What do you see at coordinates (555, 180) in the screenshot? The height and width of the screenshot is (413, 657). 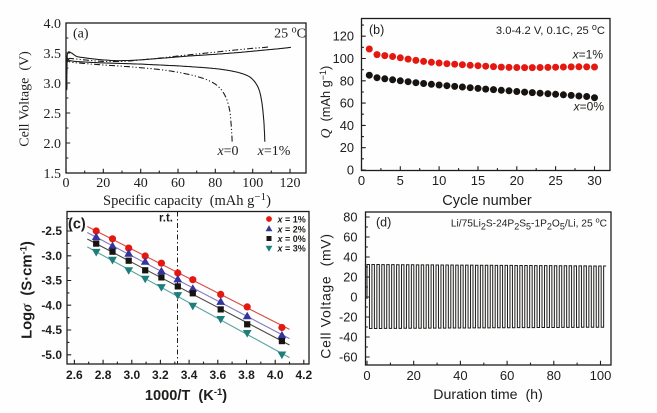 I see `svg-text: 25` at bounding box center [555, 180].